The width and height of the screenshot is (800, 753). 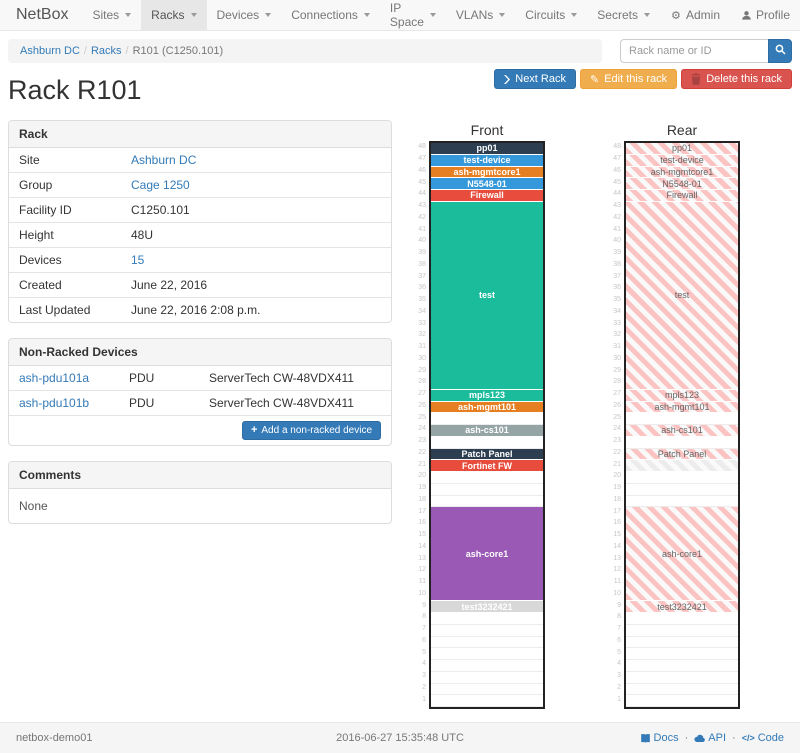 What do you see at coordinates (617, 323) in the screenshot?
I see `unit-number: 33` at bounding box center [617, 323].